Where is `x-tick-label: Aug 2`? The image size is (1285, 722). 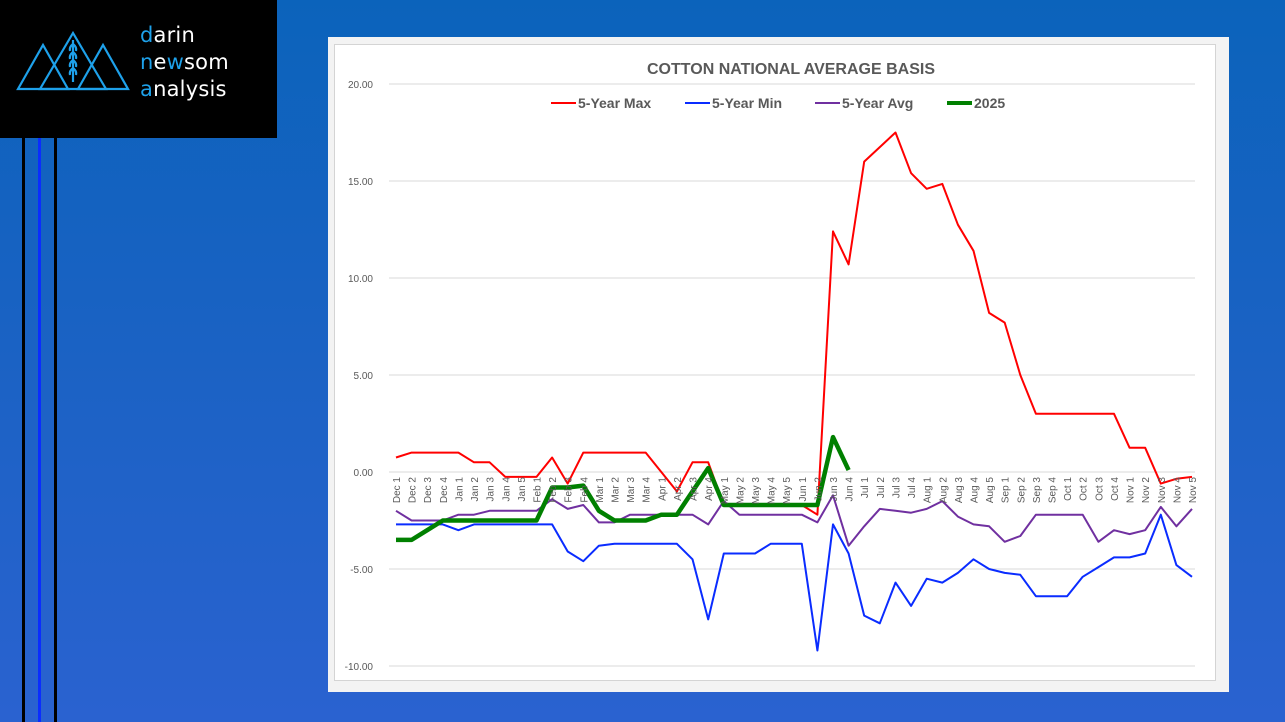
x-tick-label: Aug 2 is located at coordinates (943, 490).